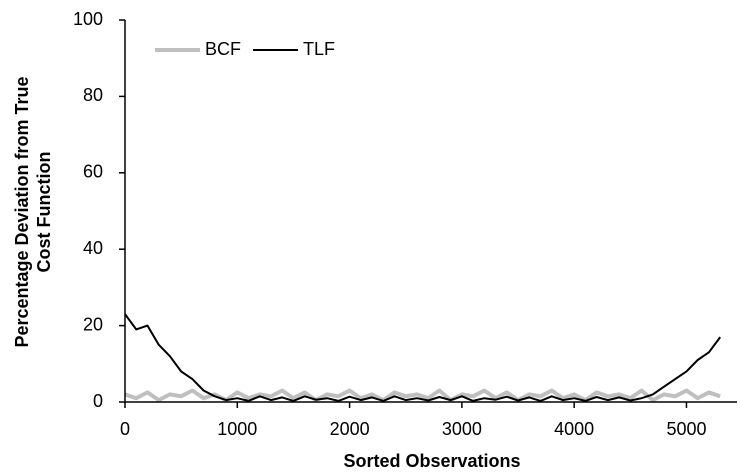  Describe the element at coordinates (223, 49) in the screenshot. I see `legend-label: BCF` at that location.